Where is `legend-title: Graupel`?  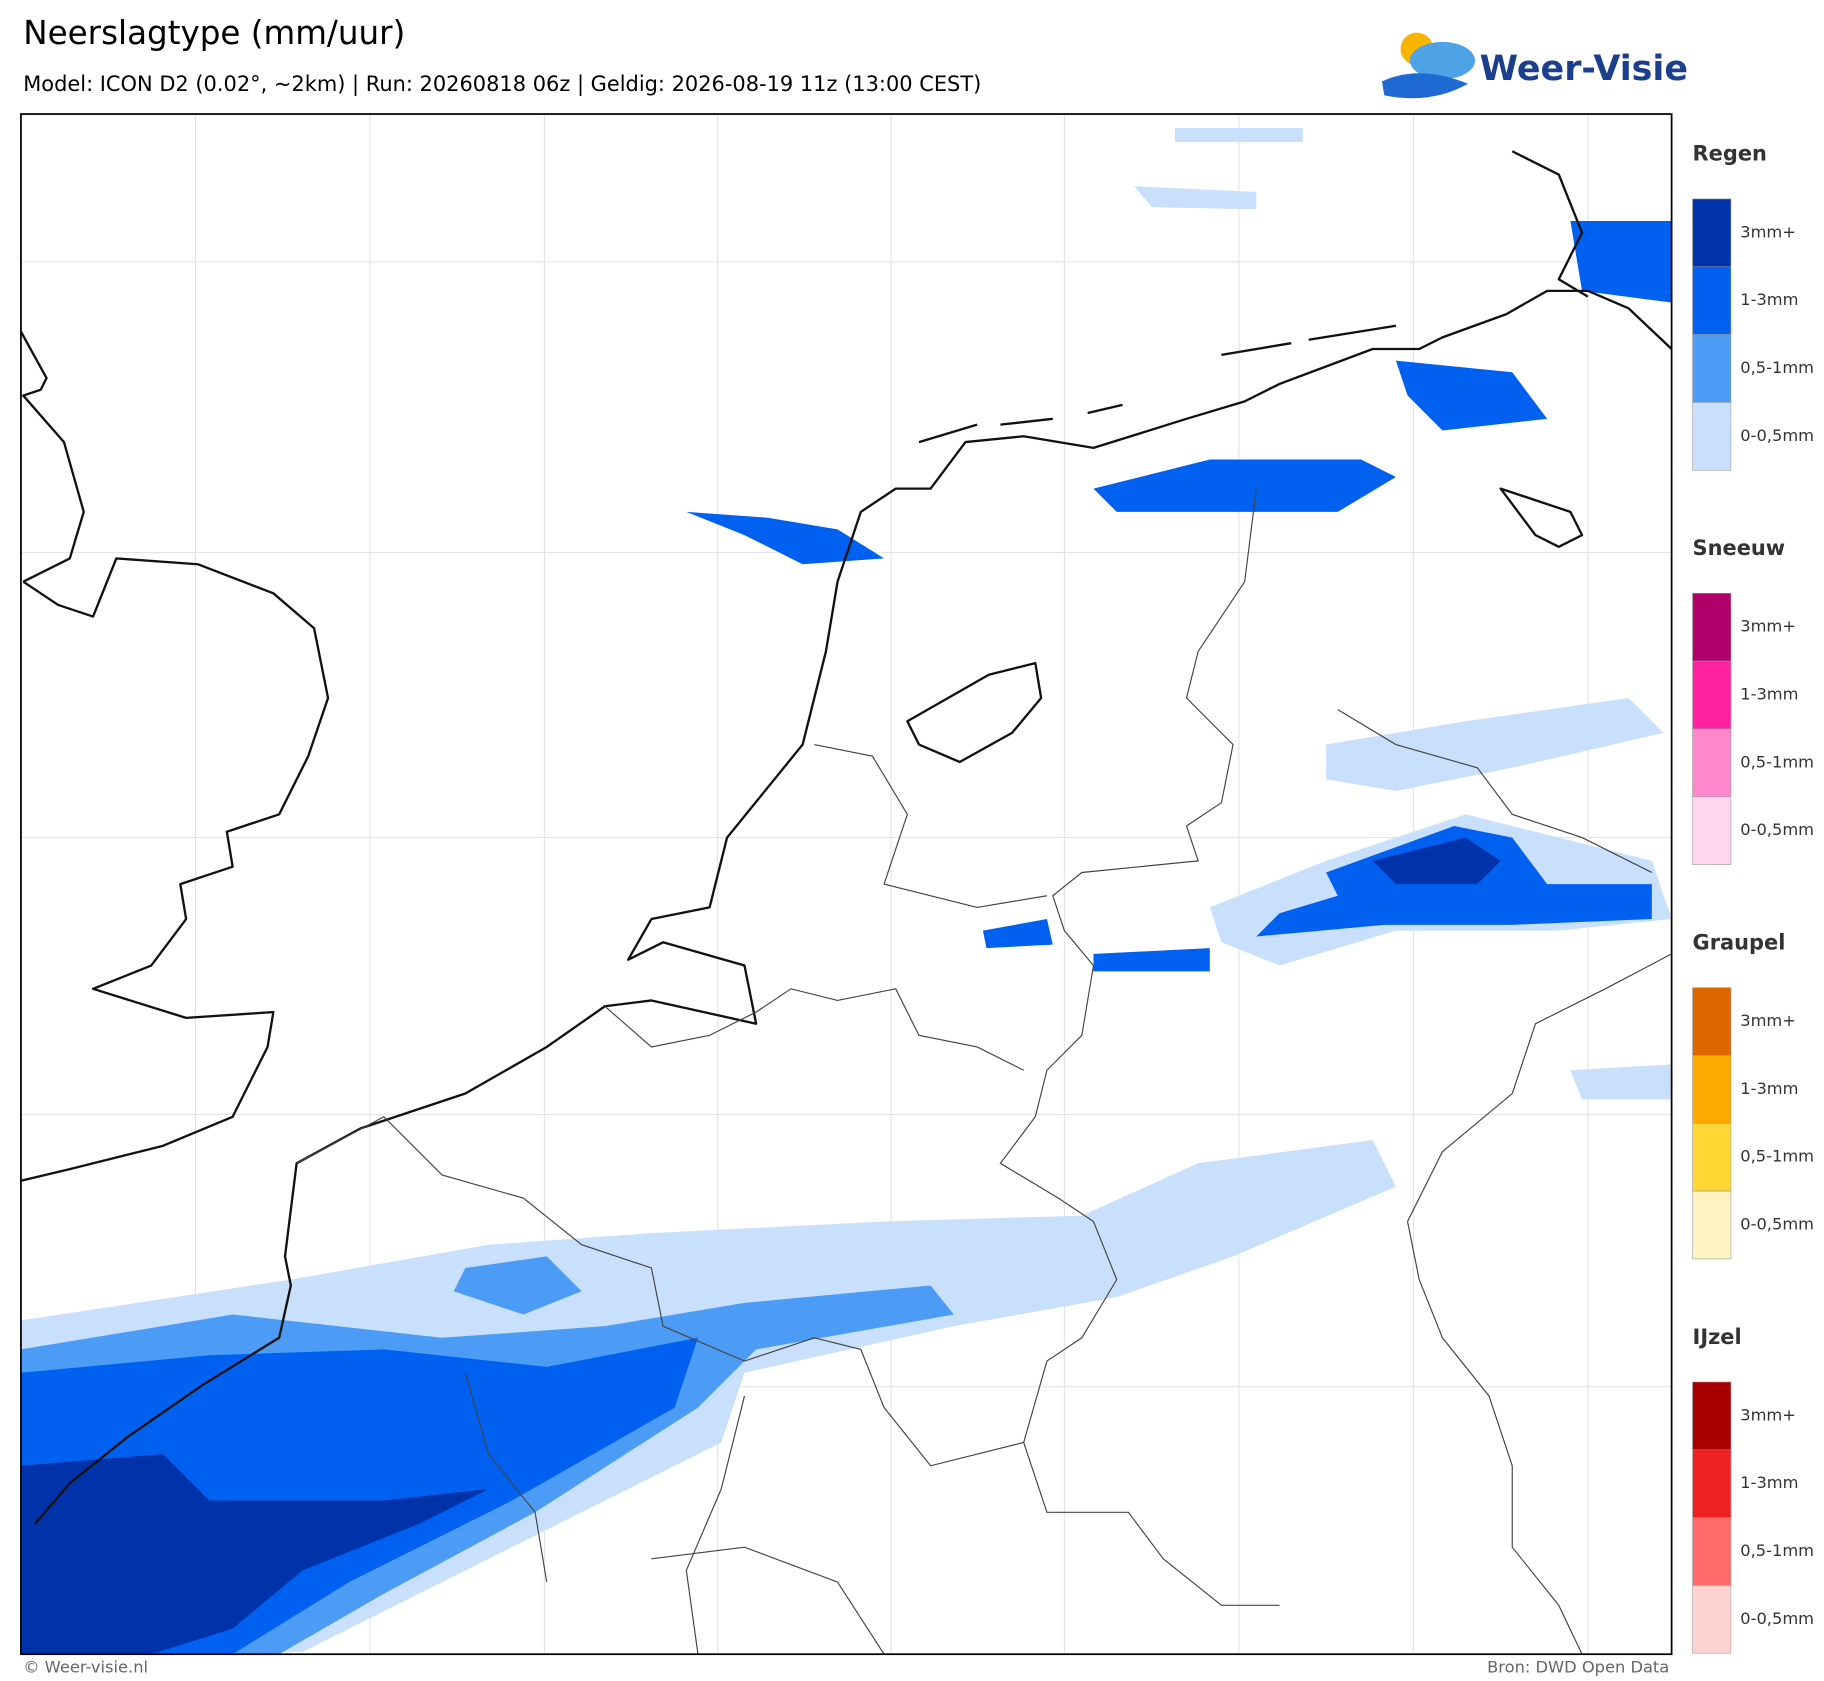 legend-title: Graupel is located at coordinates (1739, 942).